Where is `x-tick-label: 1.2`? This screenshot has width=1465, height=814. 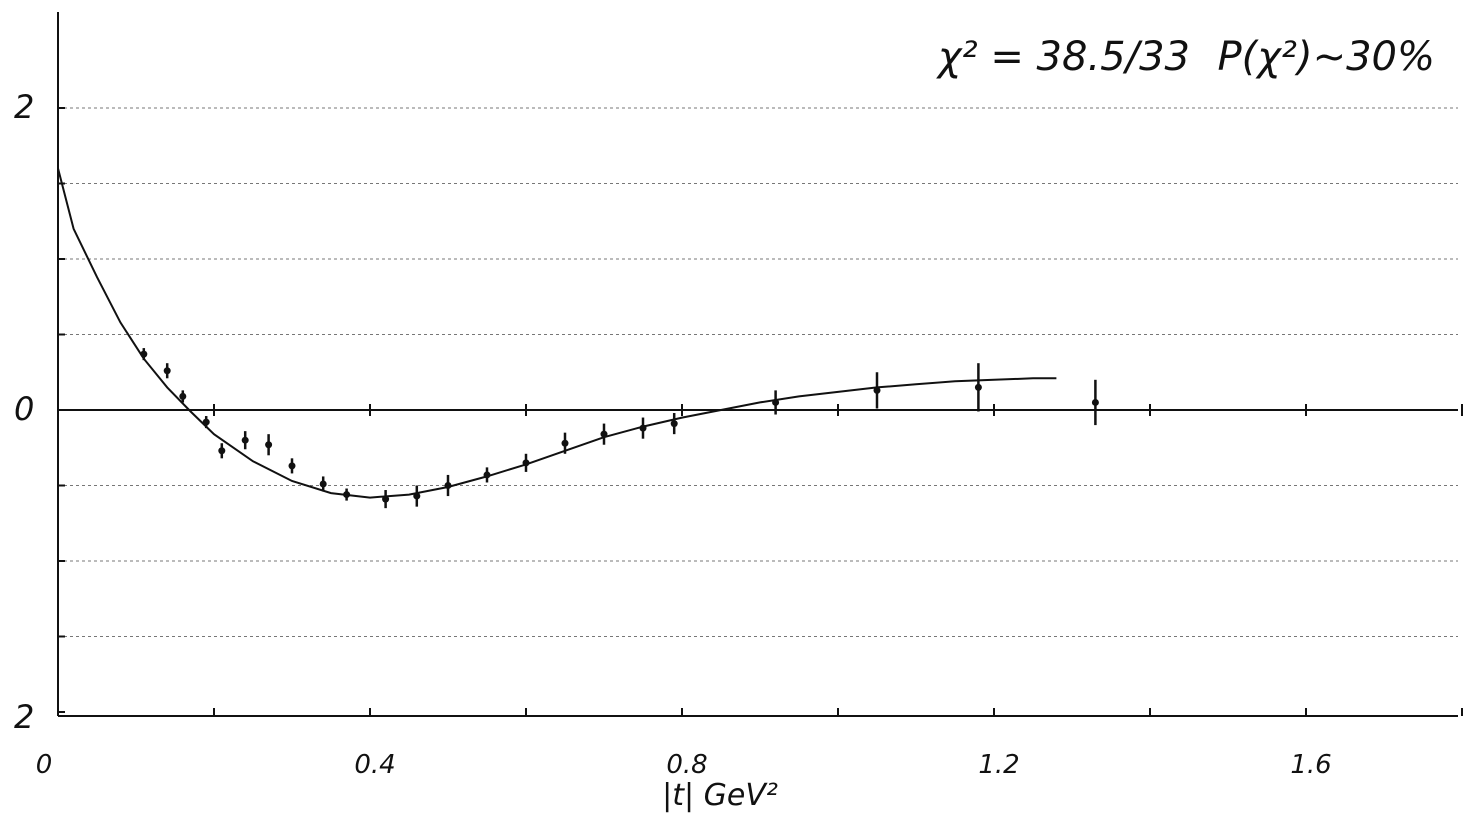 x-tick-label: 1.2 is located at coordinates (998, 765).